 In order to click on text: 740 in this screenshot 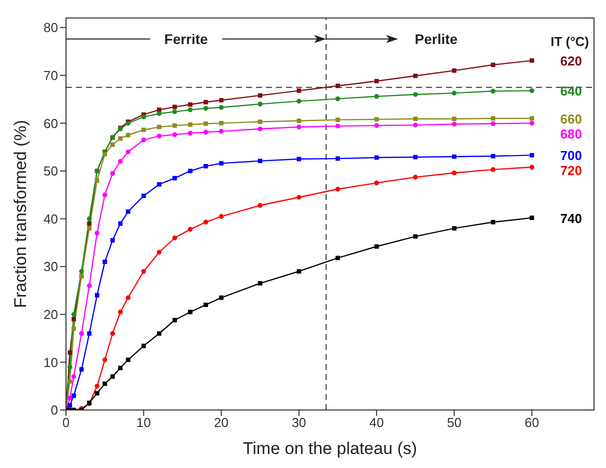, I will do `click(571, 218)`.